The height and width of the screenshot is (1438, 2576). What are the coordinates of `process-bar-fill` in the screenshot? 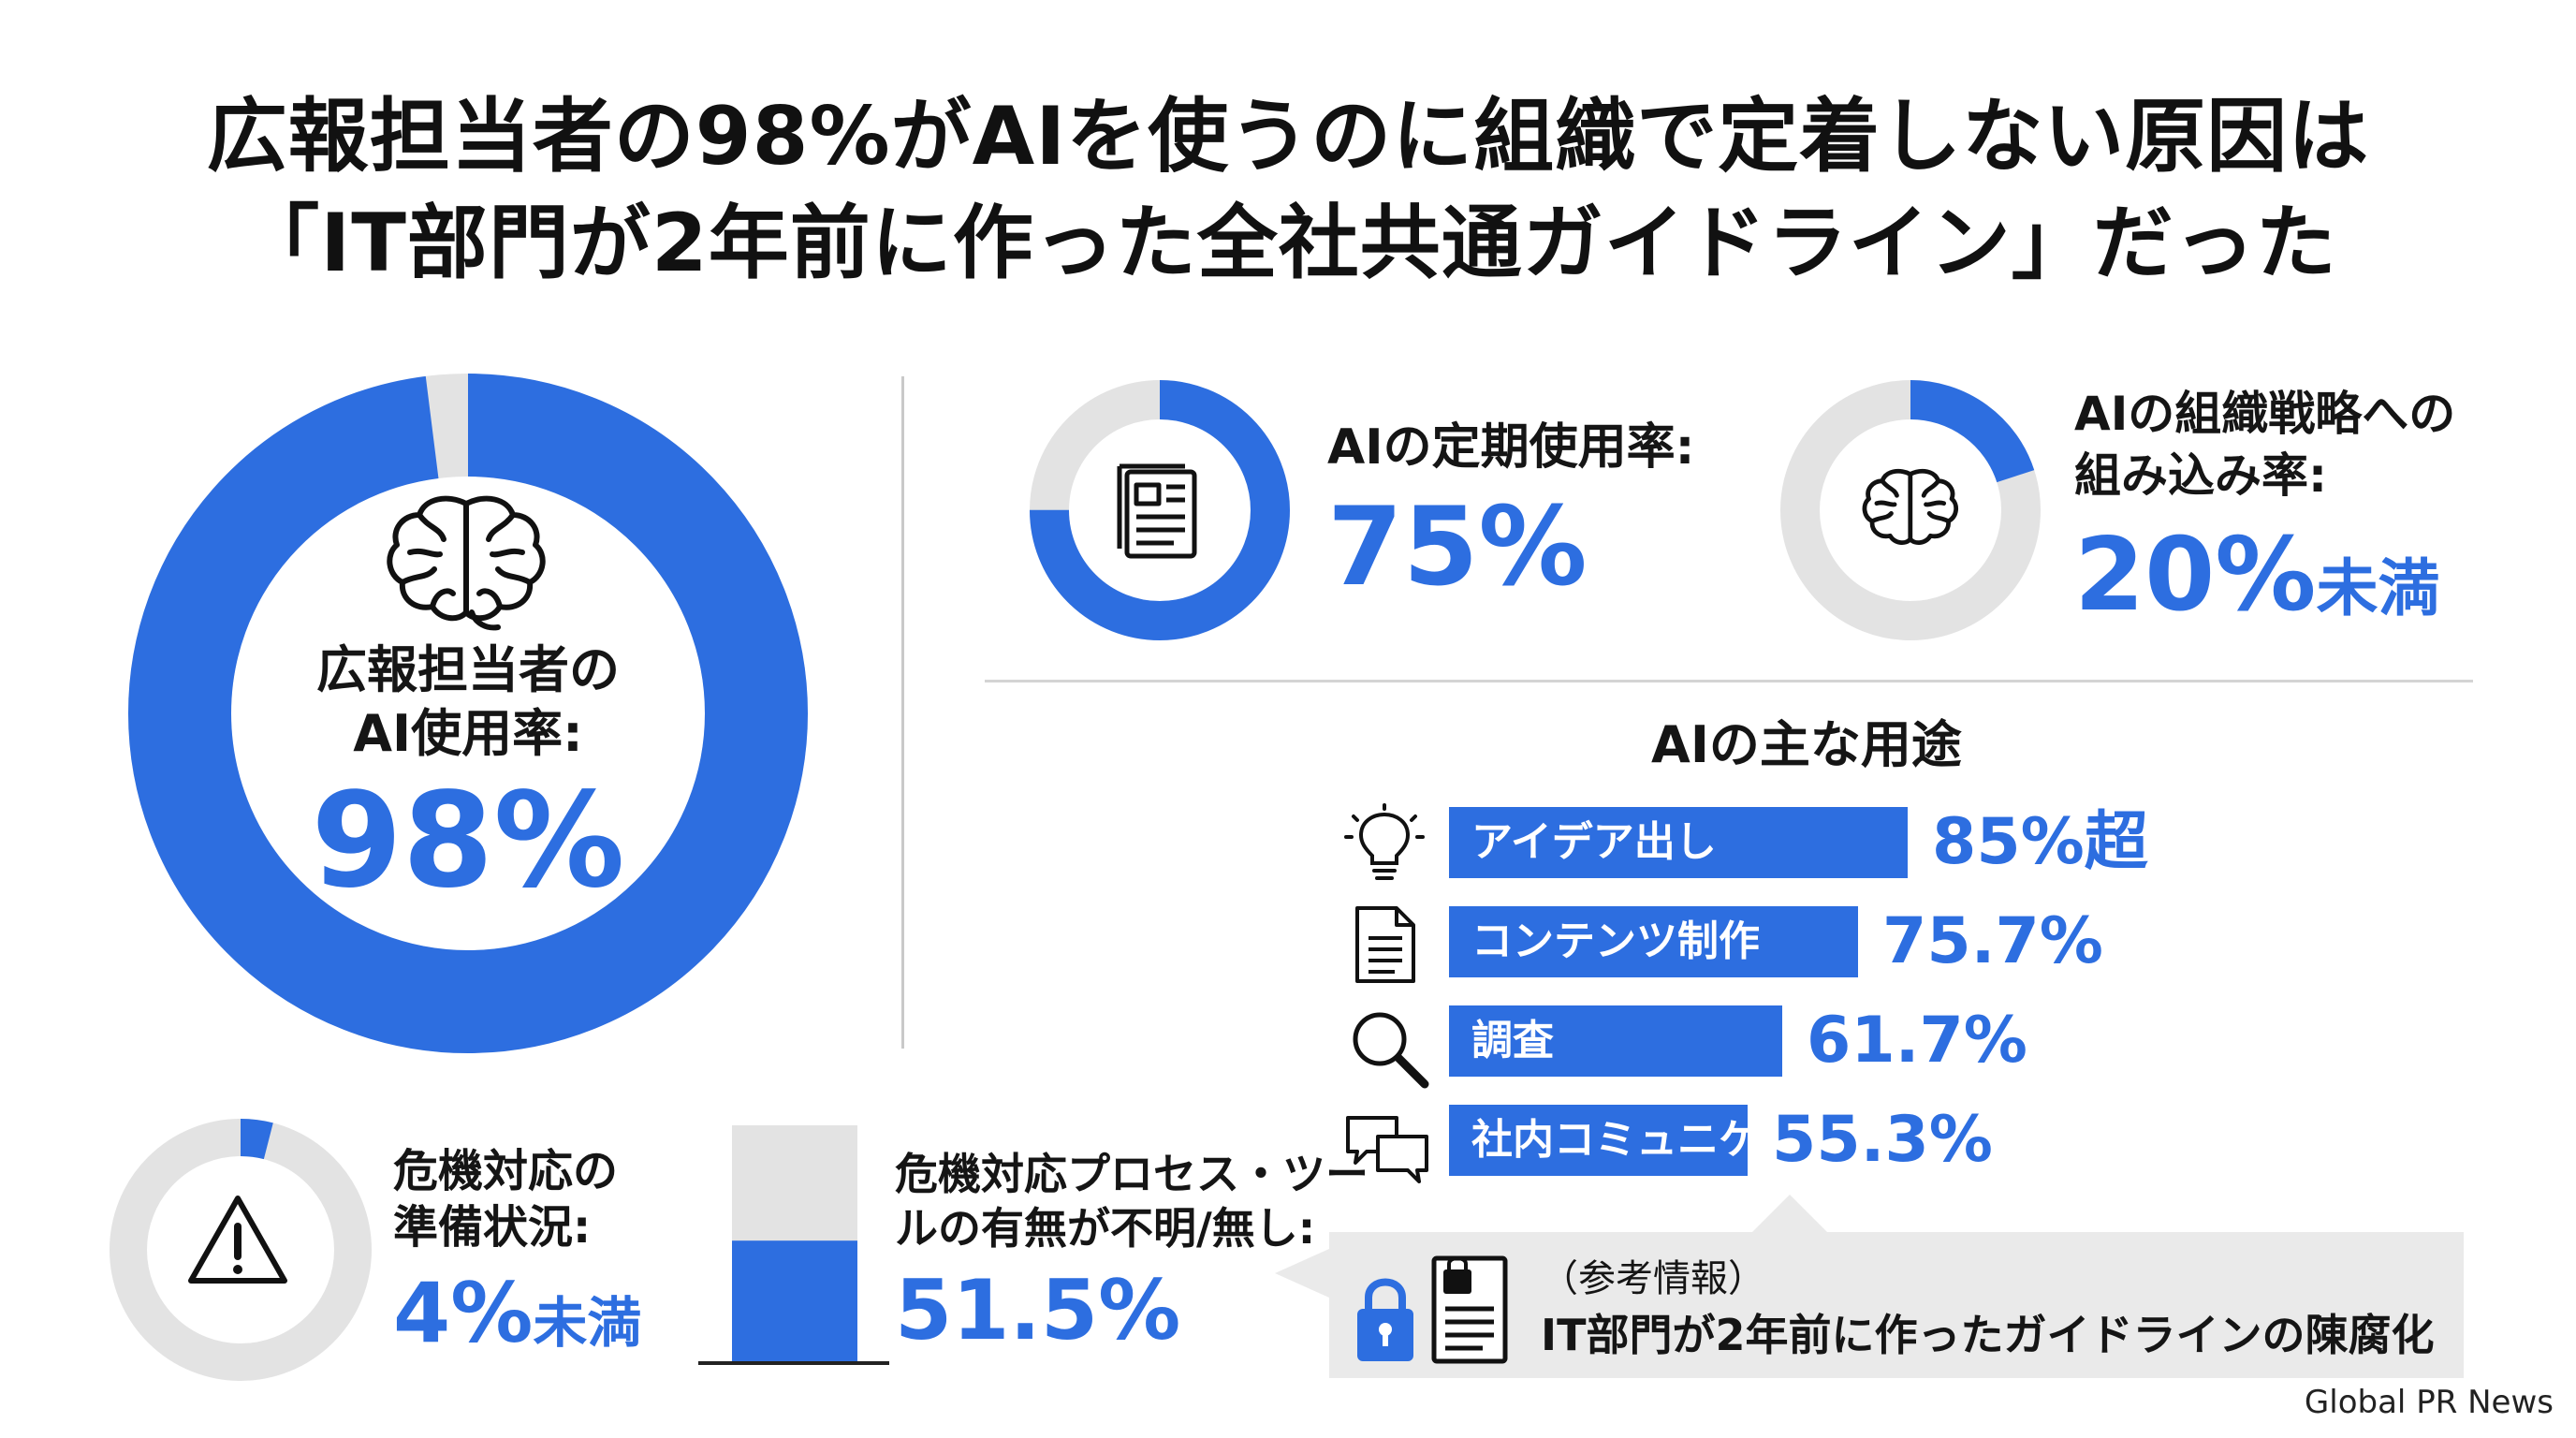 It's located at (795, 1301).